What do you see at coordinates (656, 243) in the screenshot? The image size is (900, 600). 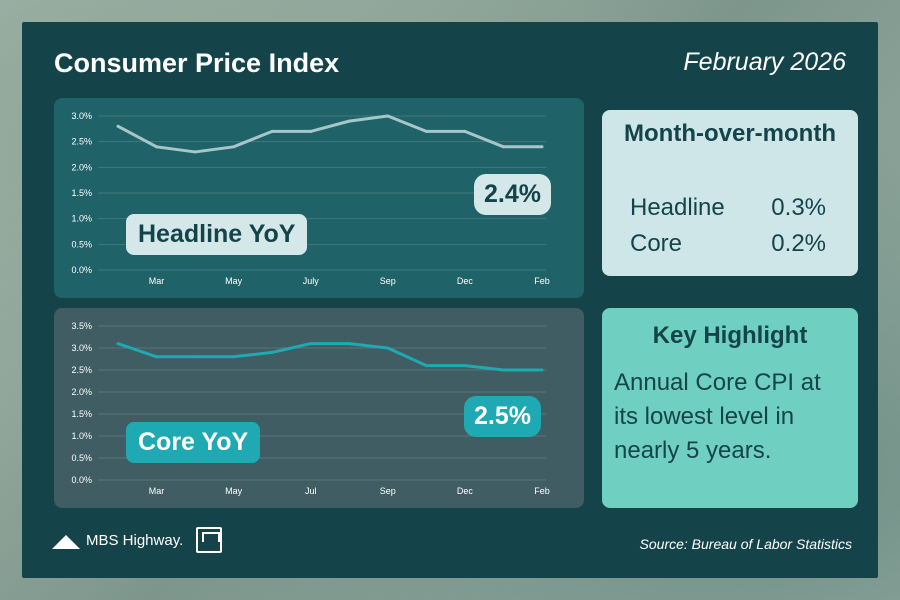 I see `mom-core-label: Core` at bounding box center [656, 243].